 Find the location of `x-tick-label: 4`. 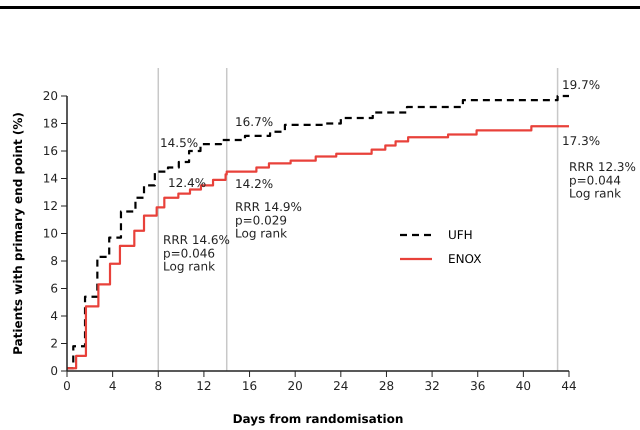

x-tick-label: 4 is located at coordinates (112, 386).